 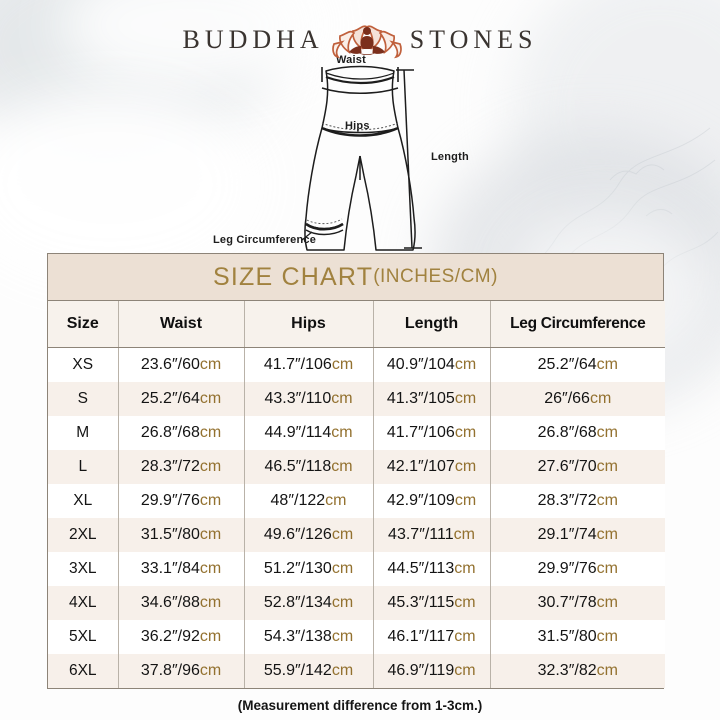 I want to click on value-inches: 33.1″/84, so click(x=170, y=568).